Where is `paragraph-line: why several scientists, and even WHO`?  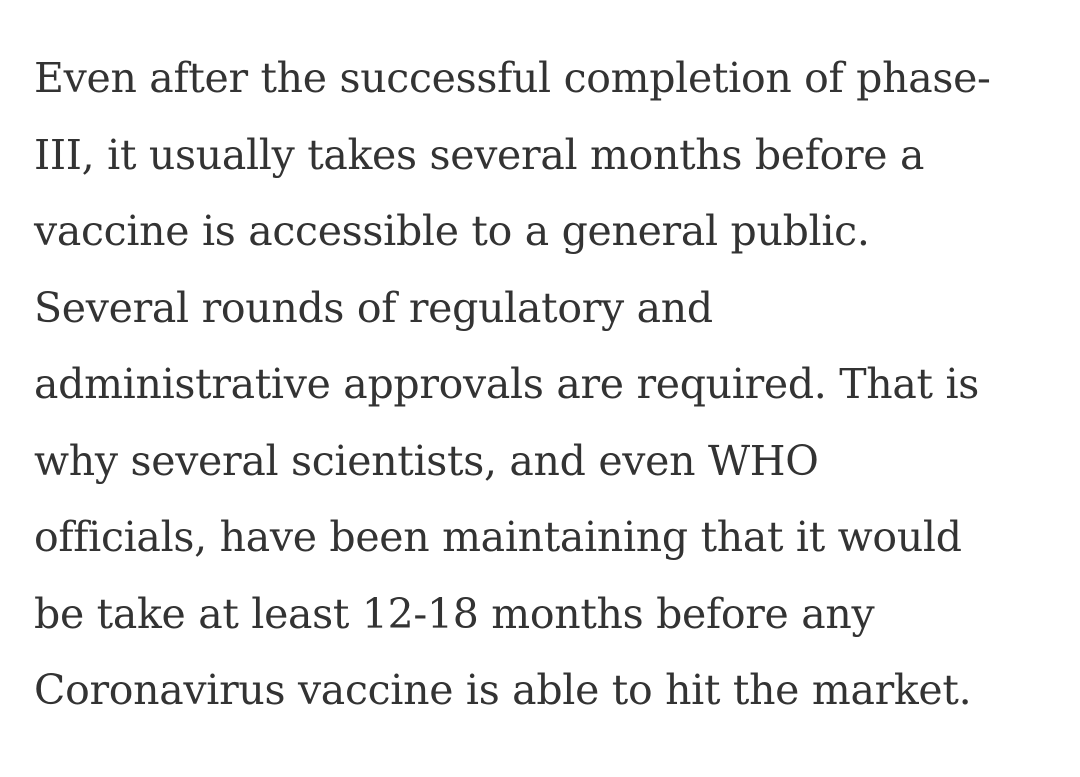
paragraph-line: why several scientists, and even WHO is located at coordinates (426, 460).